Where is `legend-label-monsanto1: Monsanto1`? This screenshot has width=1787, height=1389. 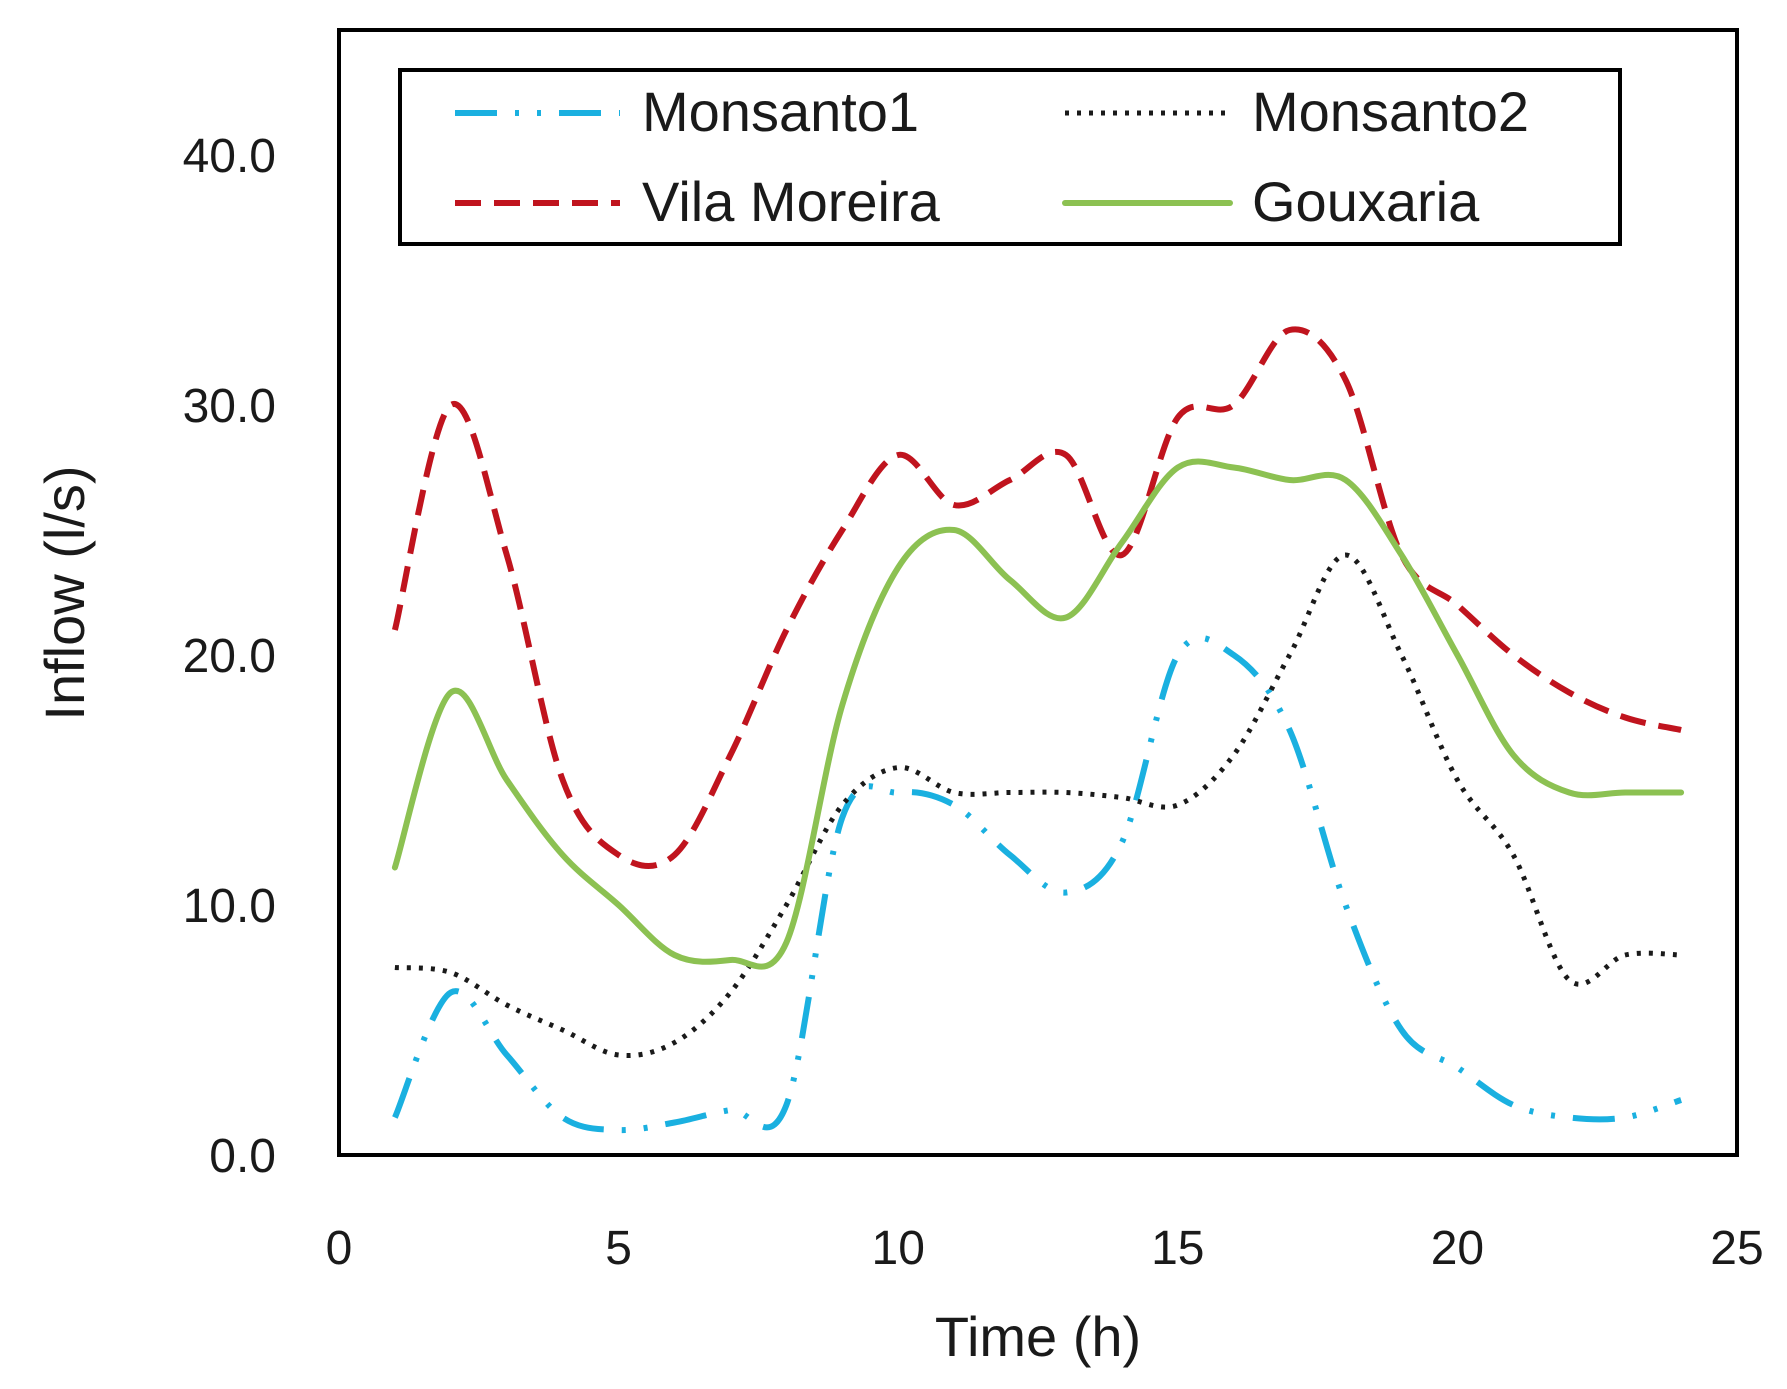 legend-label-monsanto1: Monsanto1 is located at coordinates (780, 111).